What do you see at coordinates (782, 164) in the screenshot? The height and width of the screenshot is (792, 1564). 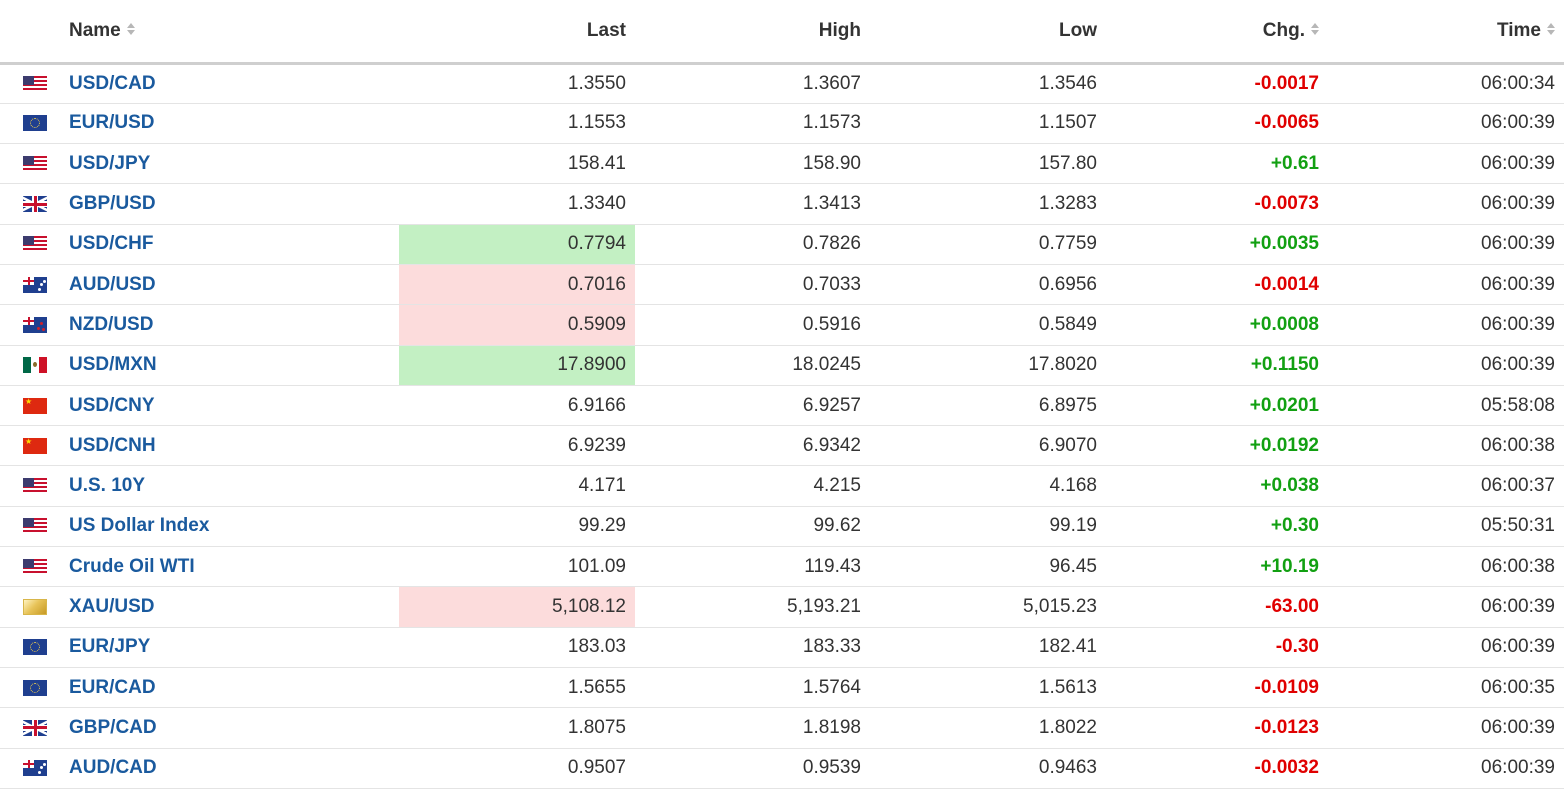 I see `table-row: USD/JPY 158.41 158.90 157.80 +0.61 06:00:39` at bounding box center [782, 164].